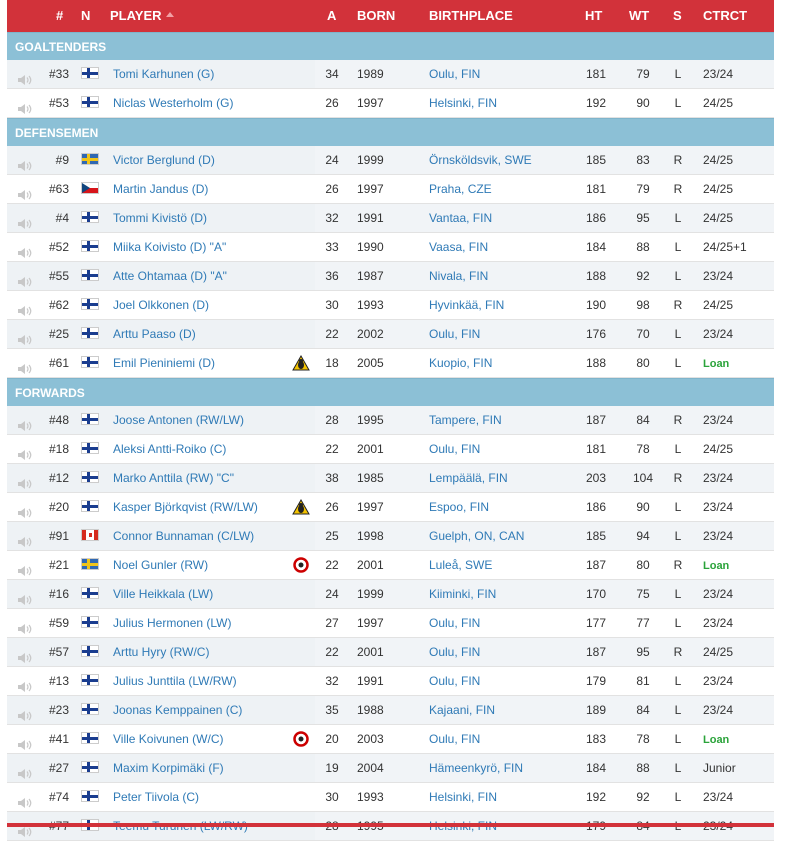  Describe the element at coordinates (639, 15) in the screenshot. I see `header-weight: WT` at that location.